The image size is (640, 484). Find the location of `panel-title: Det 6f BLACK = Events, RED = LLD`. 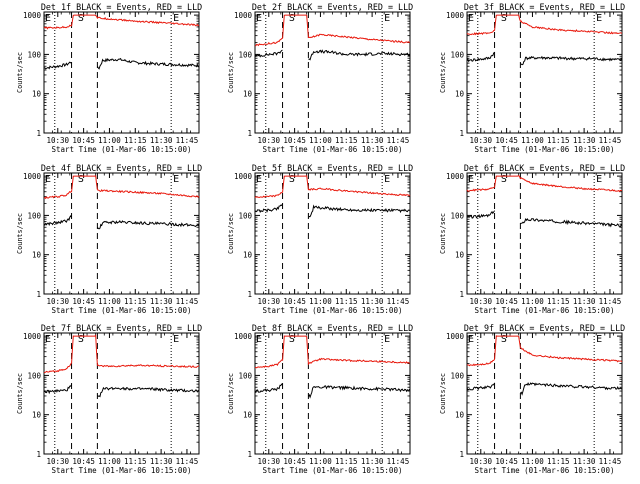

panel-title: Det 6f BLACK = Events, RED = LLD is located at coordinates (544, 168).